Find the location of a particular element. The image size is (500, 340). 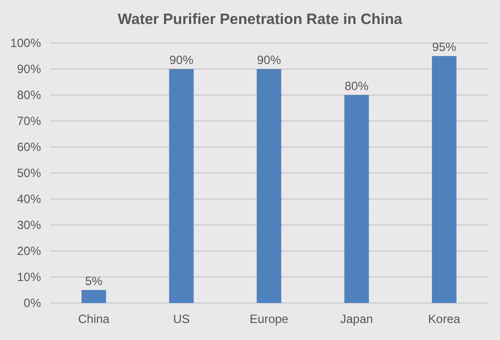

x-tick-label: US is located at coordinates (181, 319).